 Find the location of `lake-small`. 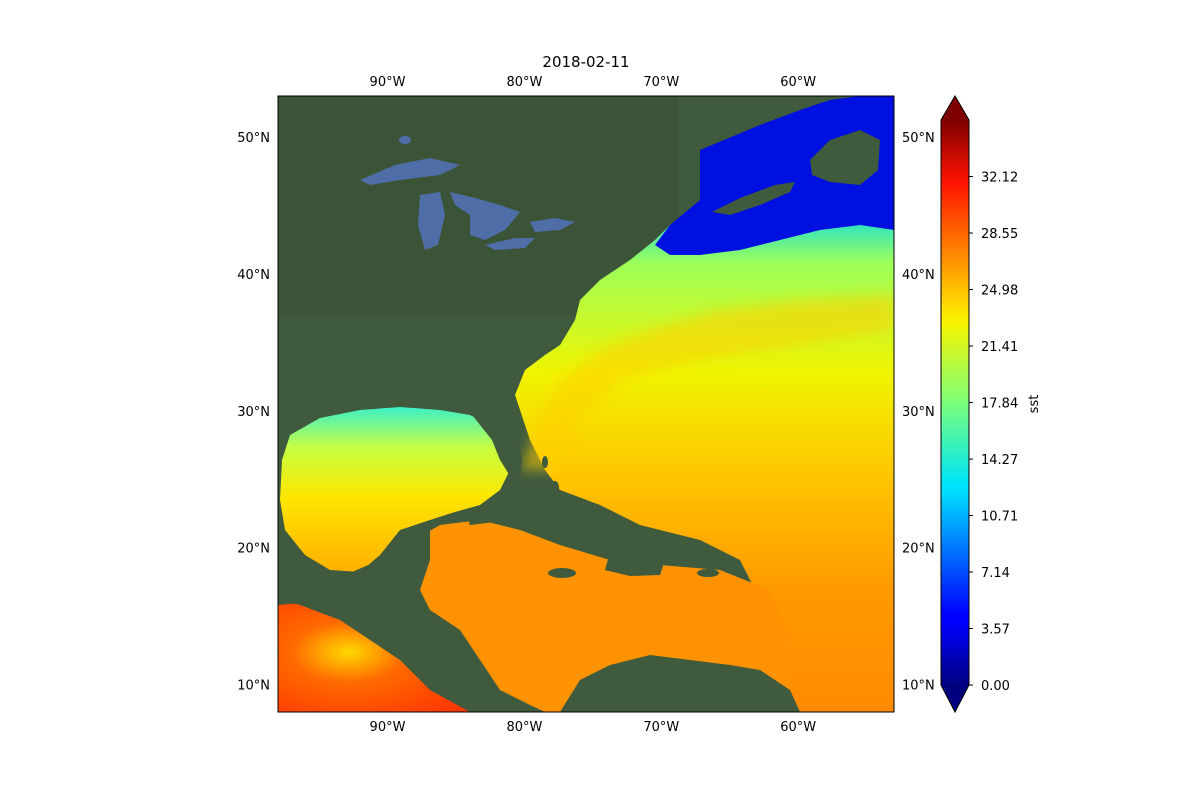

lake-small is located at coordinates (405, 140).